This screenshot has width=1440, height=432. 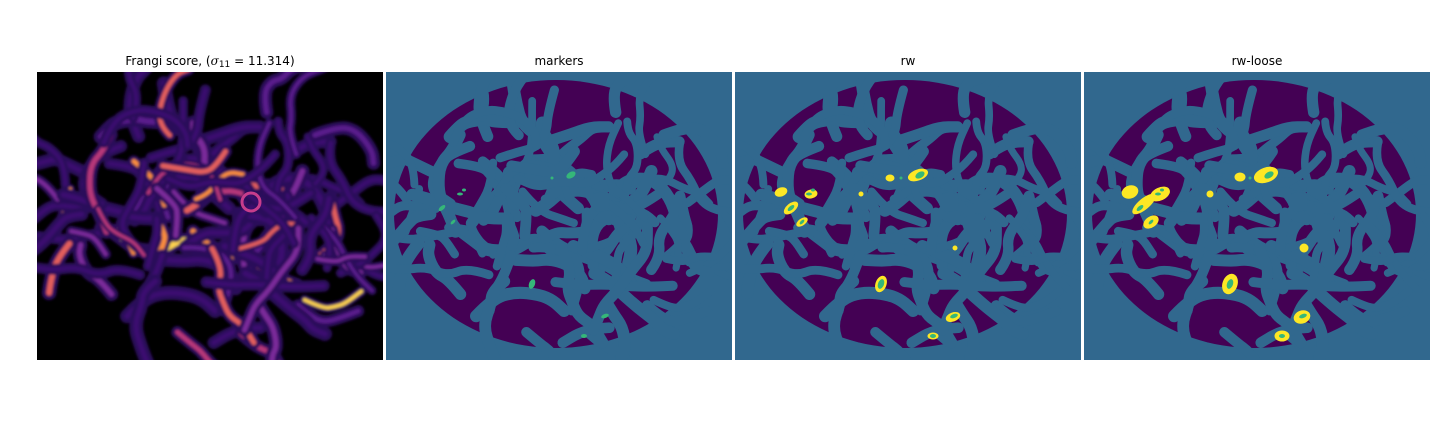 I want to click on panel-title-rw-loose: rw-loose, so click(x=1257, y=61).